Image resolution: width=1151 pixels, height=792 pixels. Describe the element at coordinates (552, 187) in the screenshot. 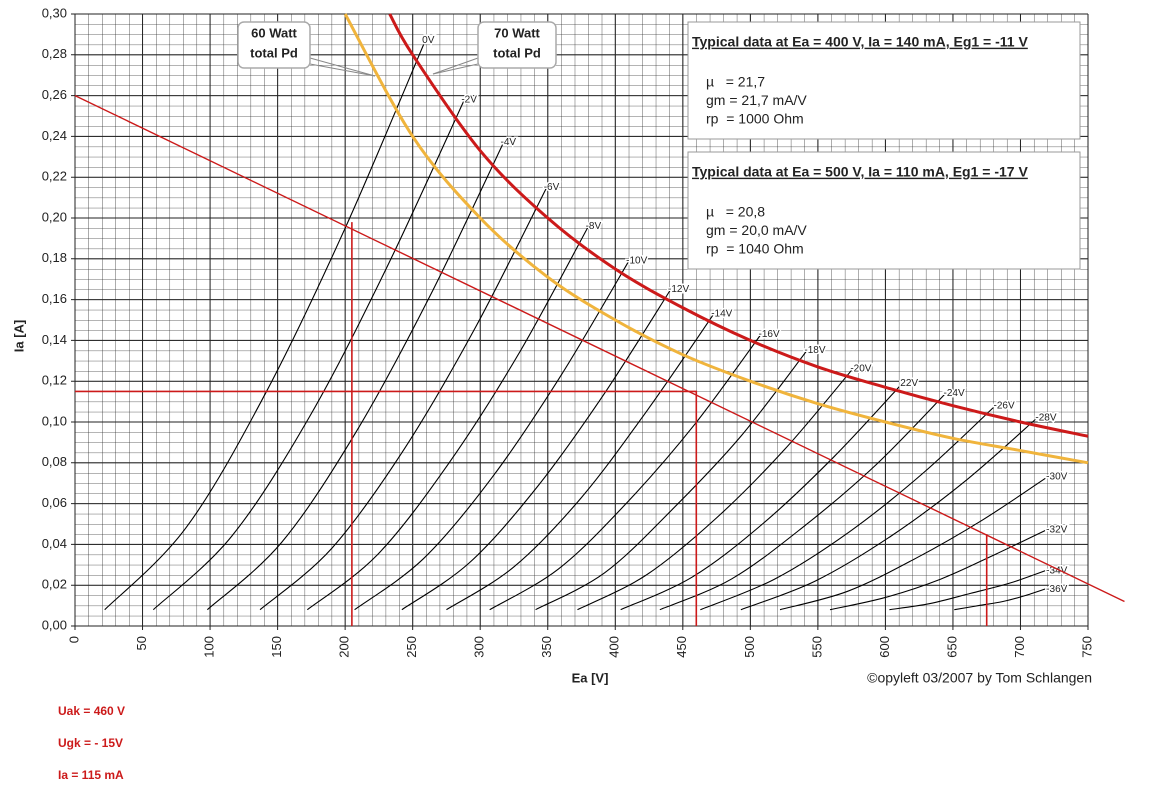

I see `curve-label: -6V` at that location.